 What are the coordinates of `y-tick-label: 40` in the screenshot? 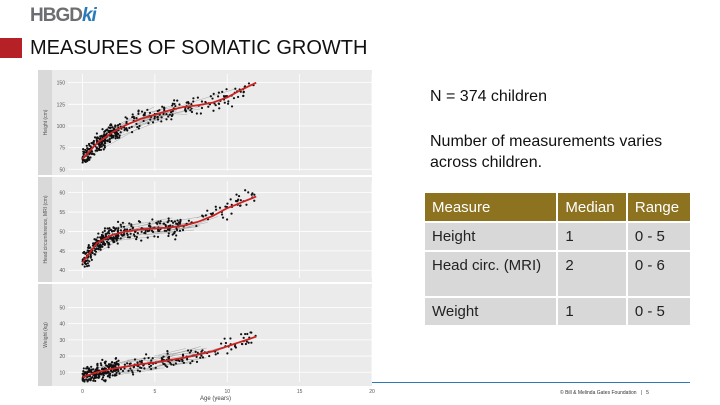 It's located at (62, 325).